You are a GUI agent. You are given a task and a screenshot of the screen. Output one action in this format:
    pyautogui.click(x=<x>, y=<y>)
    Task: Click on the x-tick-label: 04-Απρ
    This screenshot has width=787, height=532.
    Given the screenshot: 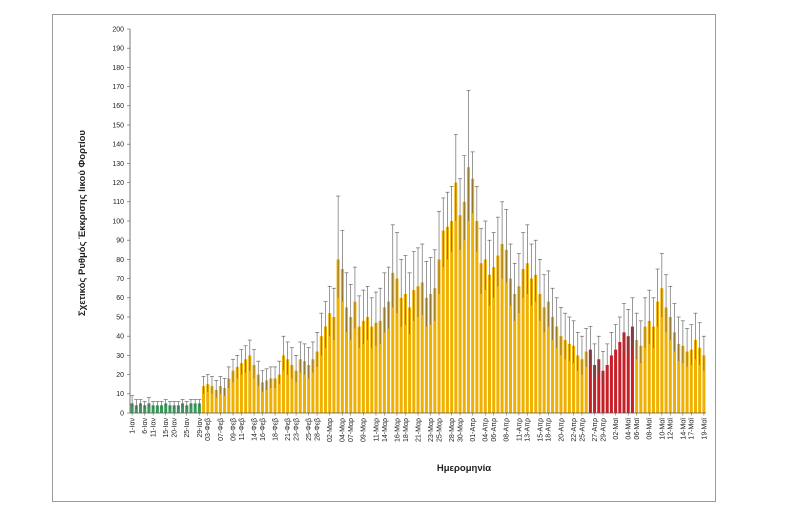 What is the action you would take?
    pyautogui.click(x=486, y=430)
    